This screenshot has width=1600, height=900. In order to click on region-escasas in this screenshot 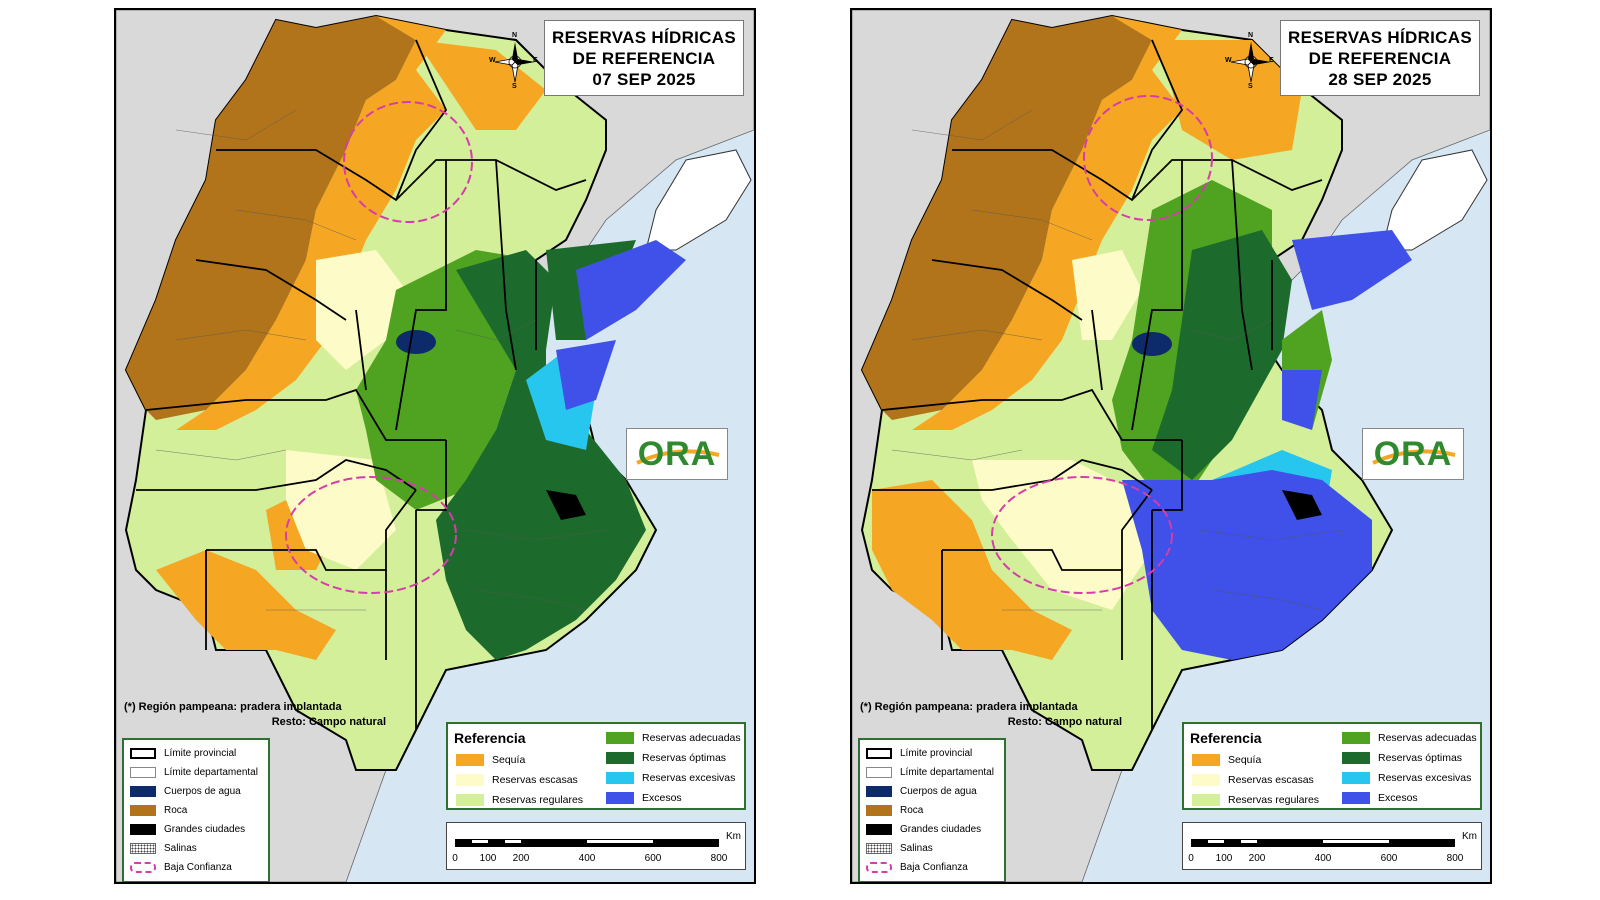, I will do `click(1062, 535)`.